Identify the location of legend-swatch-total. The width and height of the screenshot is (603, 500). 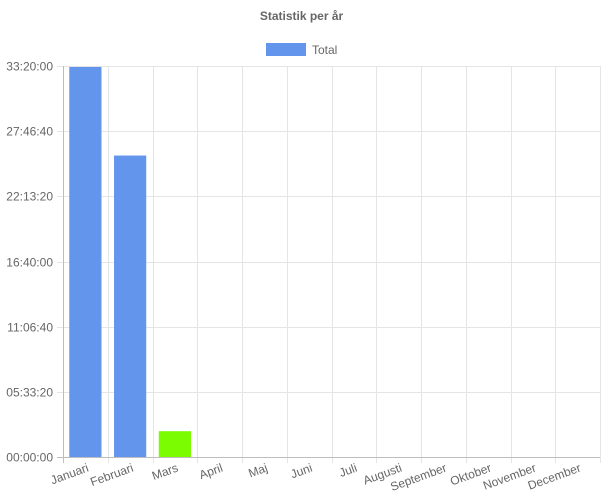
(286, 49).